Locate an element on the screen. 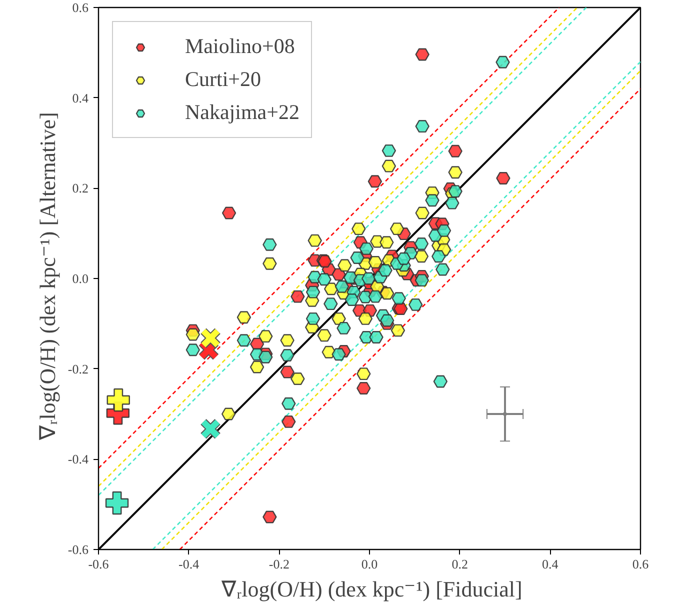 This screenshot has width=678, height=614. y-tick-label: 0.0 is located at coordinates (80, 278).